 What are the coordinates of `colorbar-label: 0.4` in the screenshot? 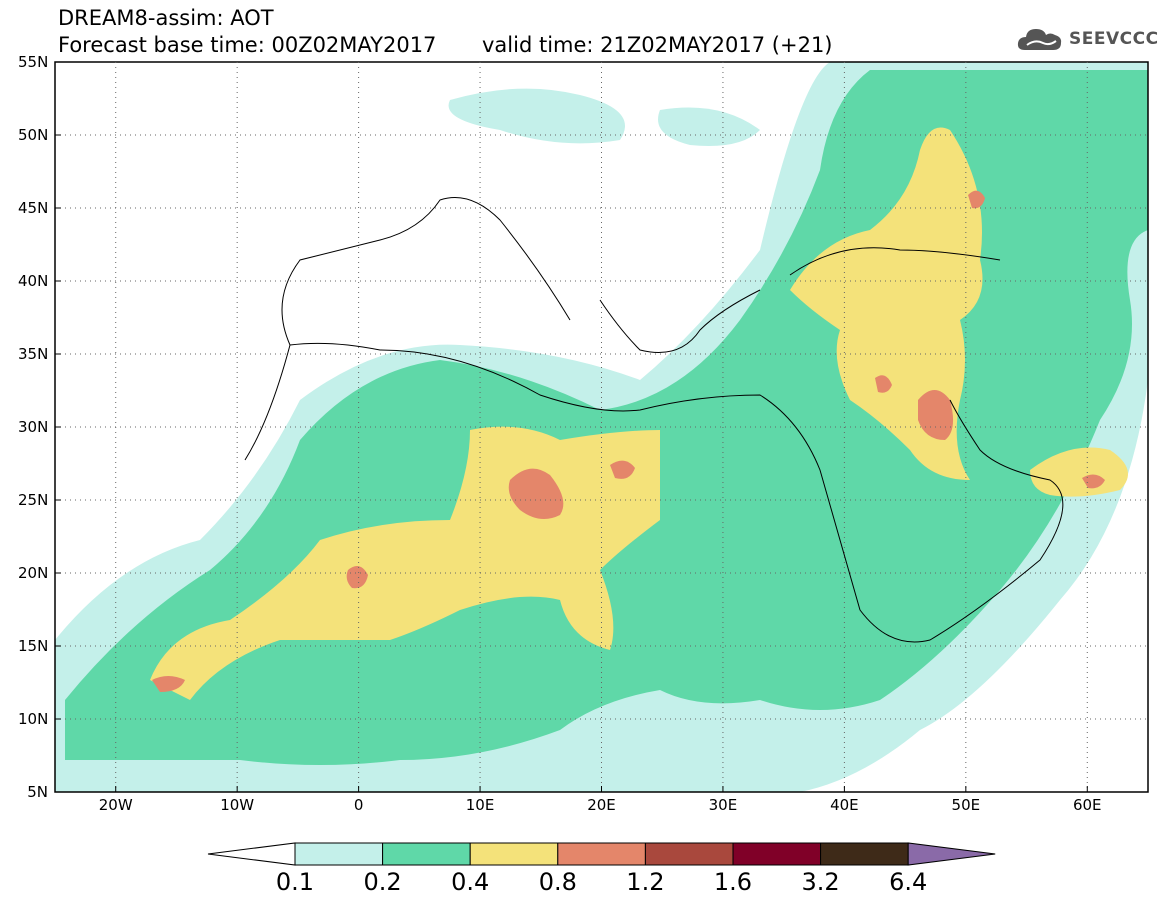 It's located at (470, 882).